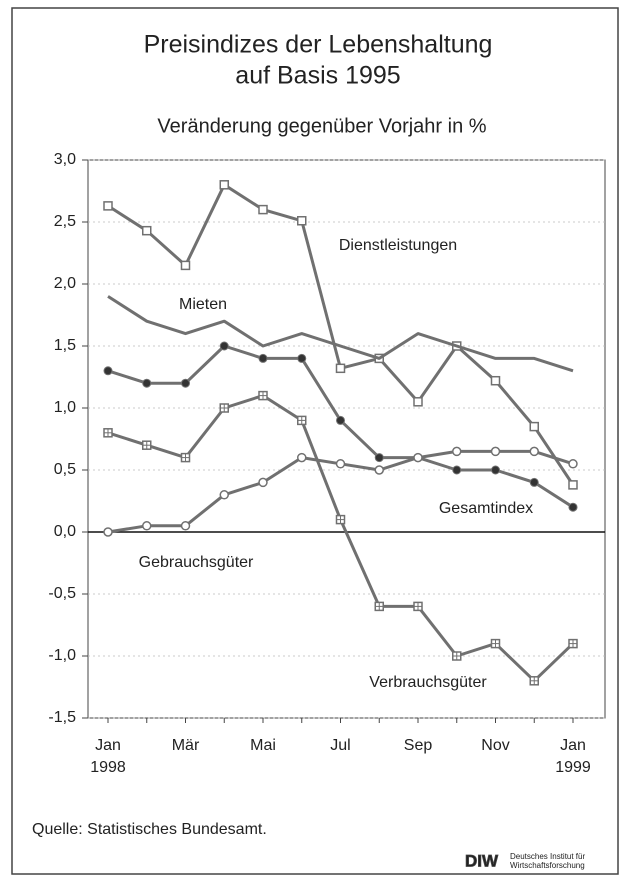  I want to click on chart-title: Preisindizes der Lebenshaltung, so click(318, 45).